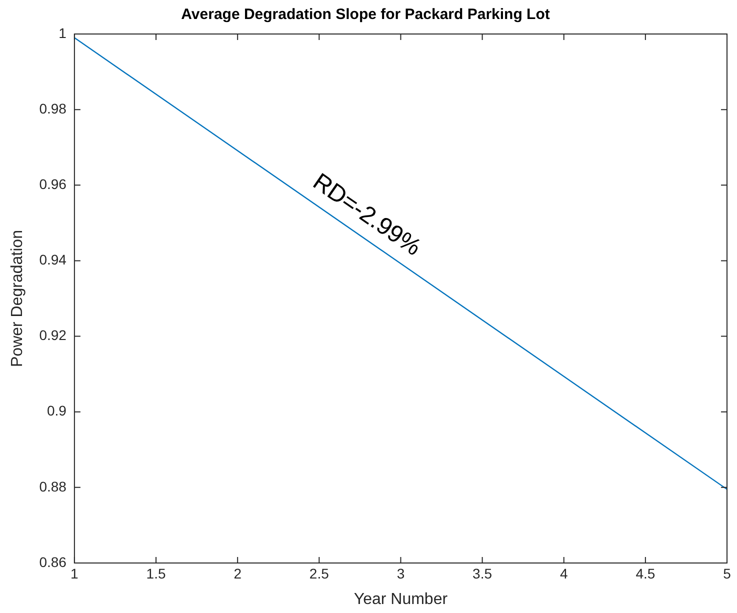  I want to click on x-tick-label: 4.5, so click(646, 573).